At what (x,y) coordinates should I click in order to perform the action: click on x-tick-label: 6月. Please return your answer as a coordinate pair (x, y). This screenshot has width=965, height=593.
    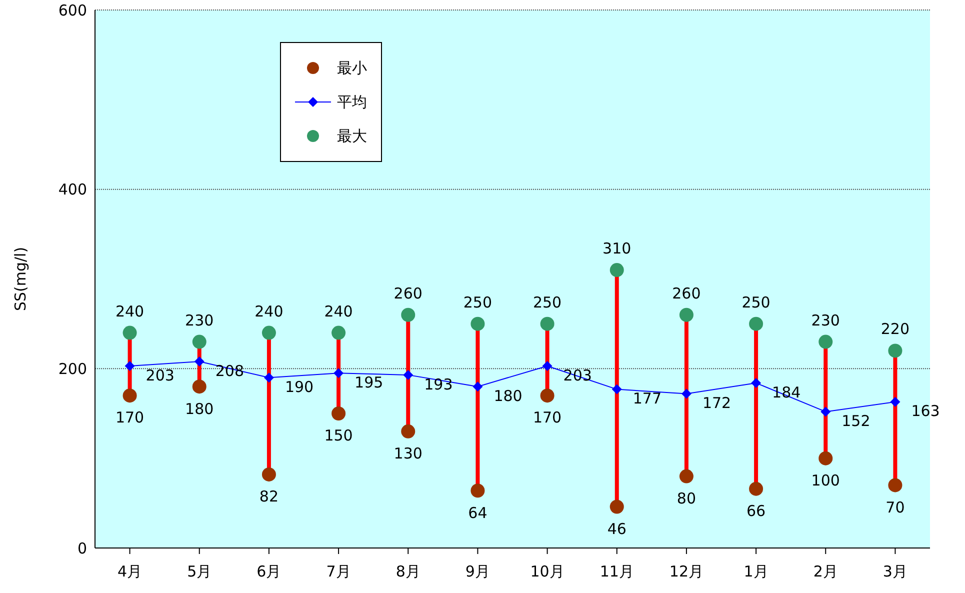
    Looking at the image, I should click on (269, 571).